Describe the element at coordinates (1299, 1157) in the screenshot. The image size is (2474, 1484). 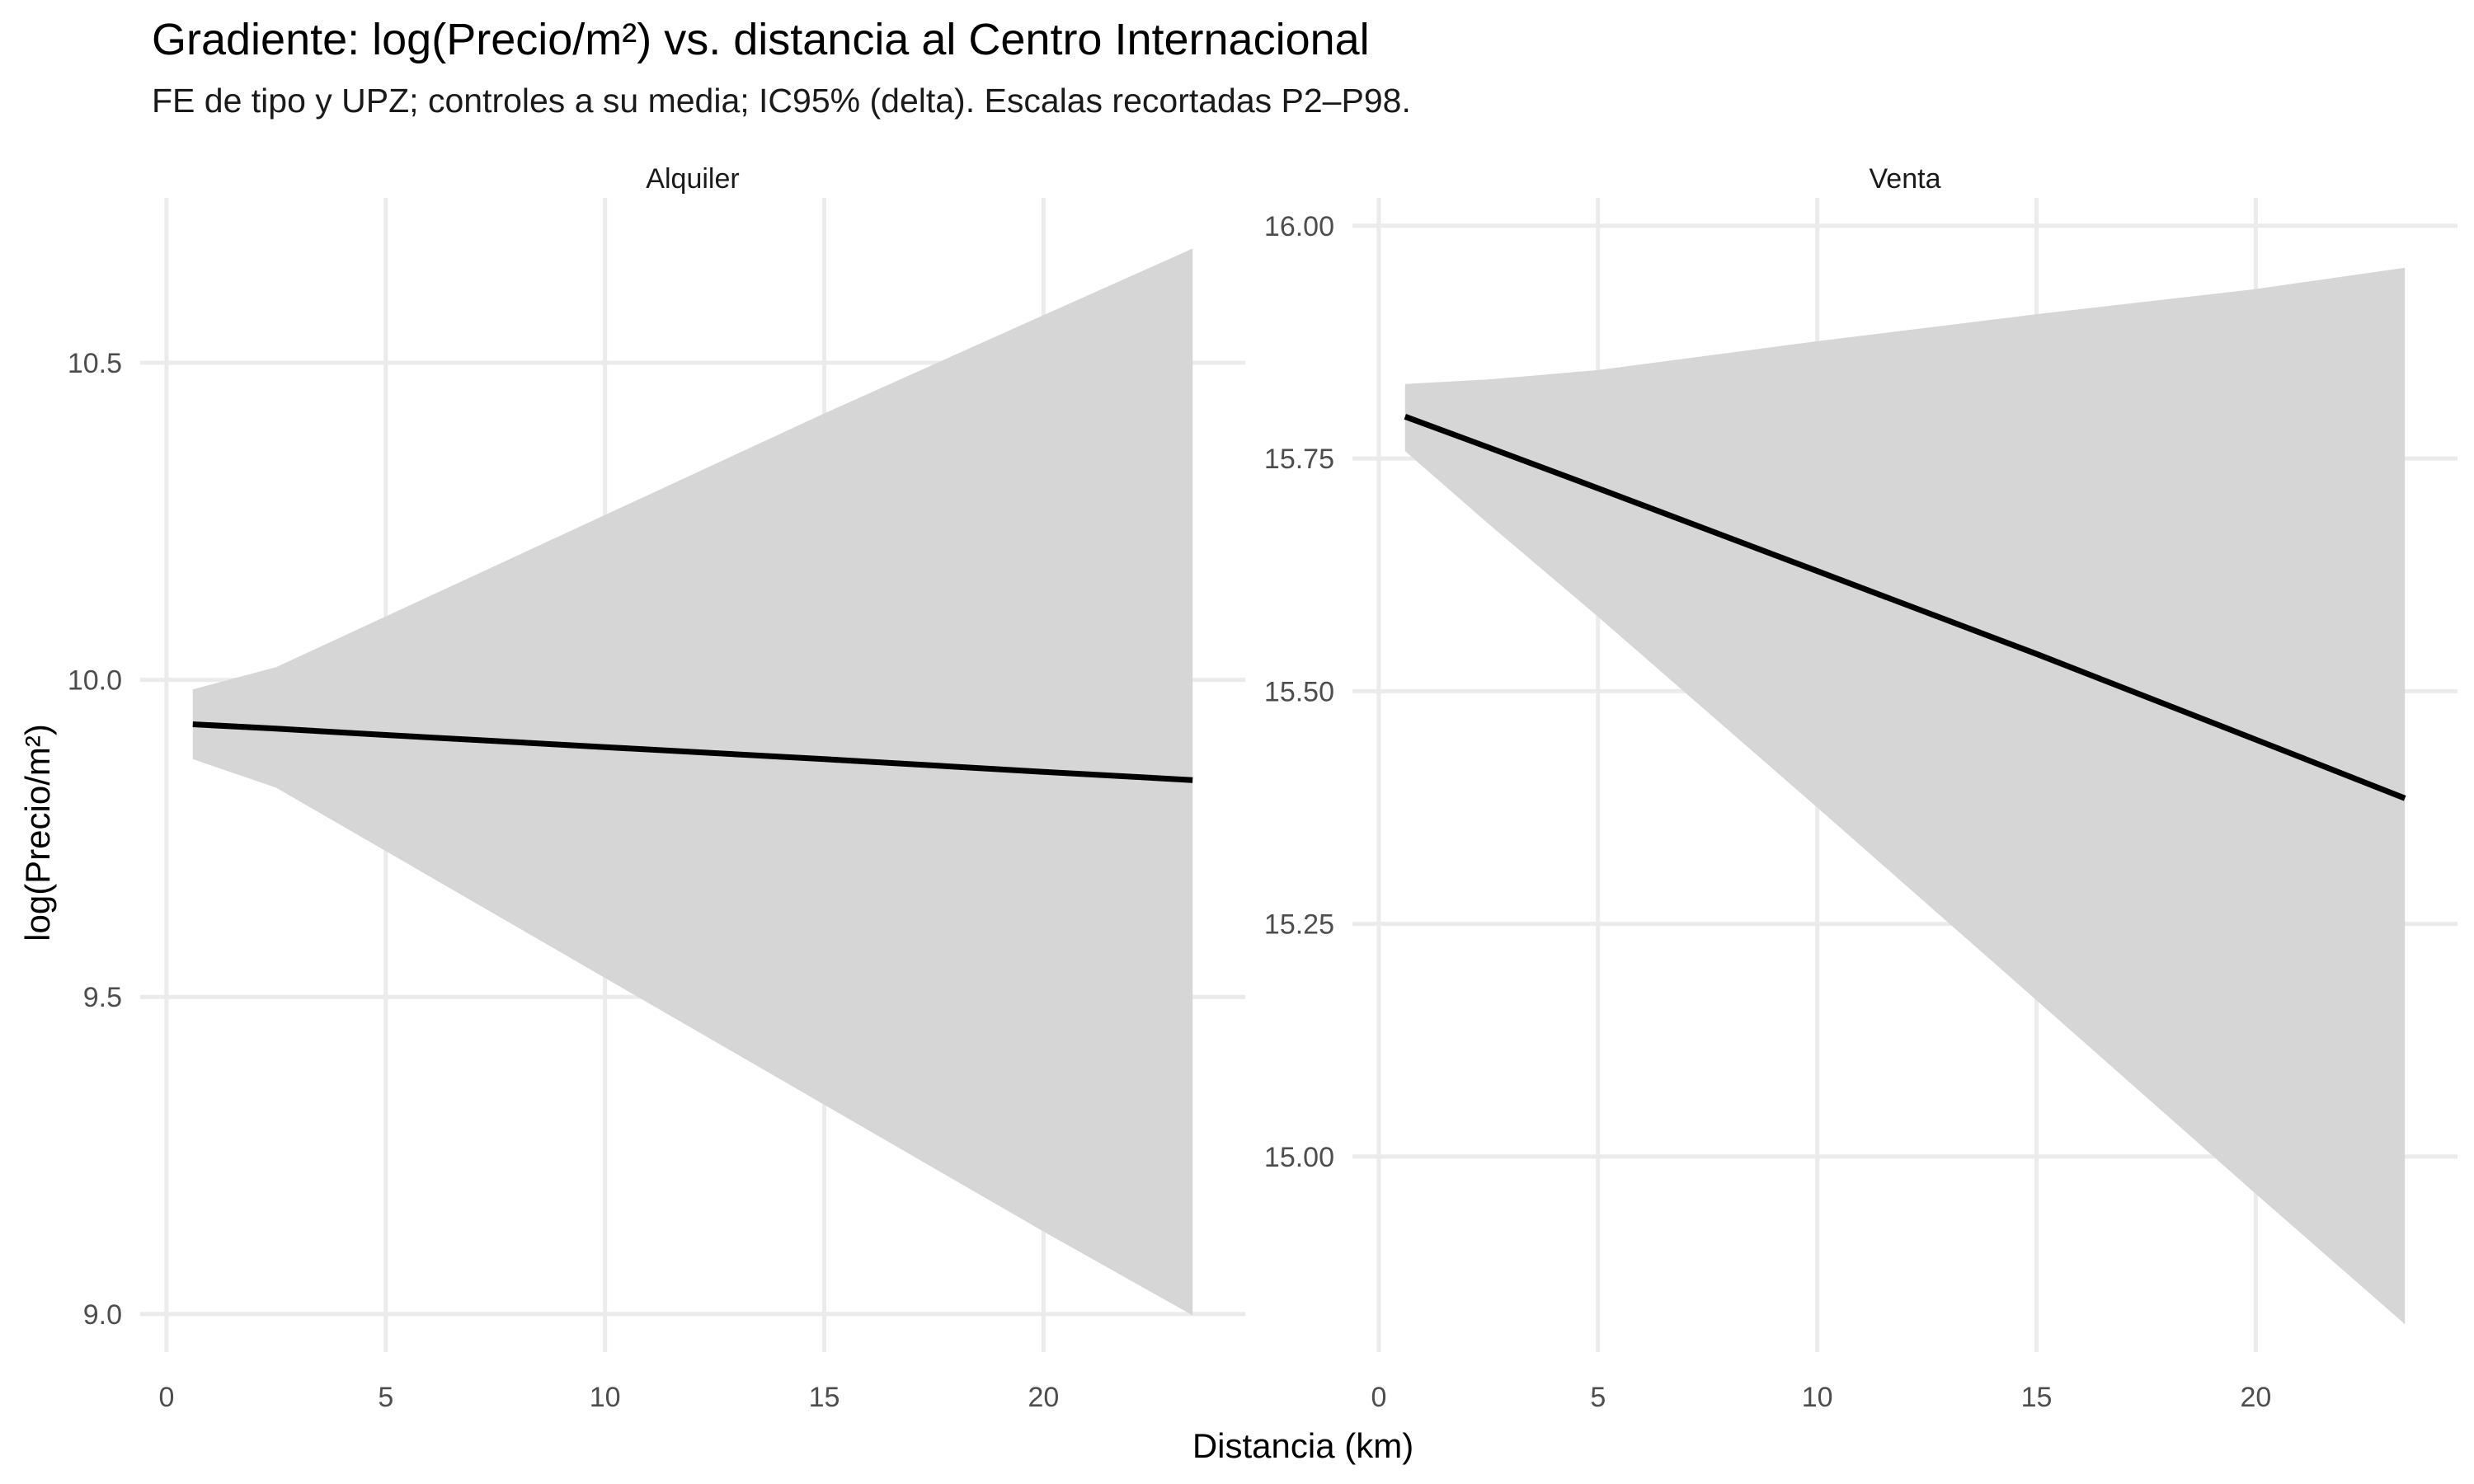
I see `y-tick-label: 15.00` at that location.